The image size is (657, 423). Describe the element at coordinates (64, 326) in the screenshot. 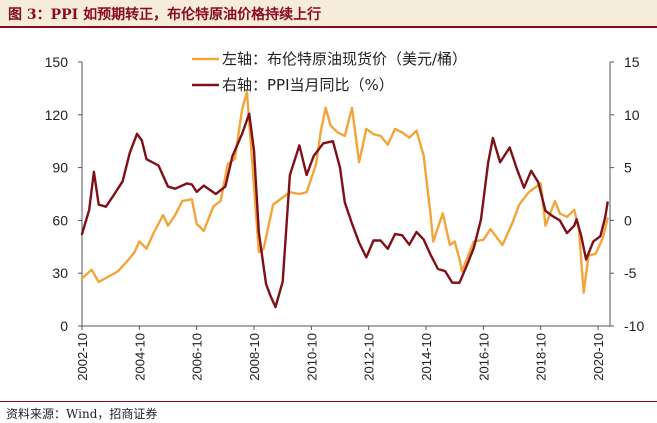

I see `left-tick-label: 0` at that location.